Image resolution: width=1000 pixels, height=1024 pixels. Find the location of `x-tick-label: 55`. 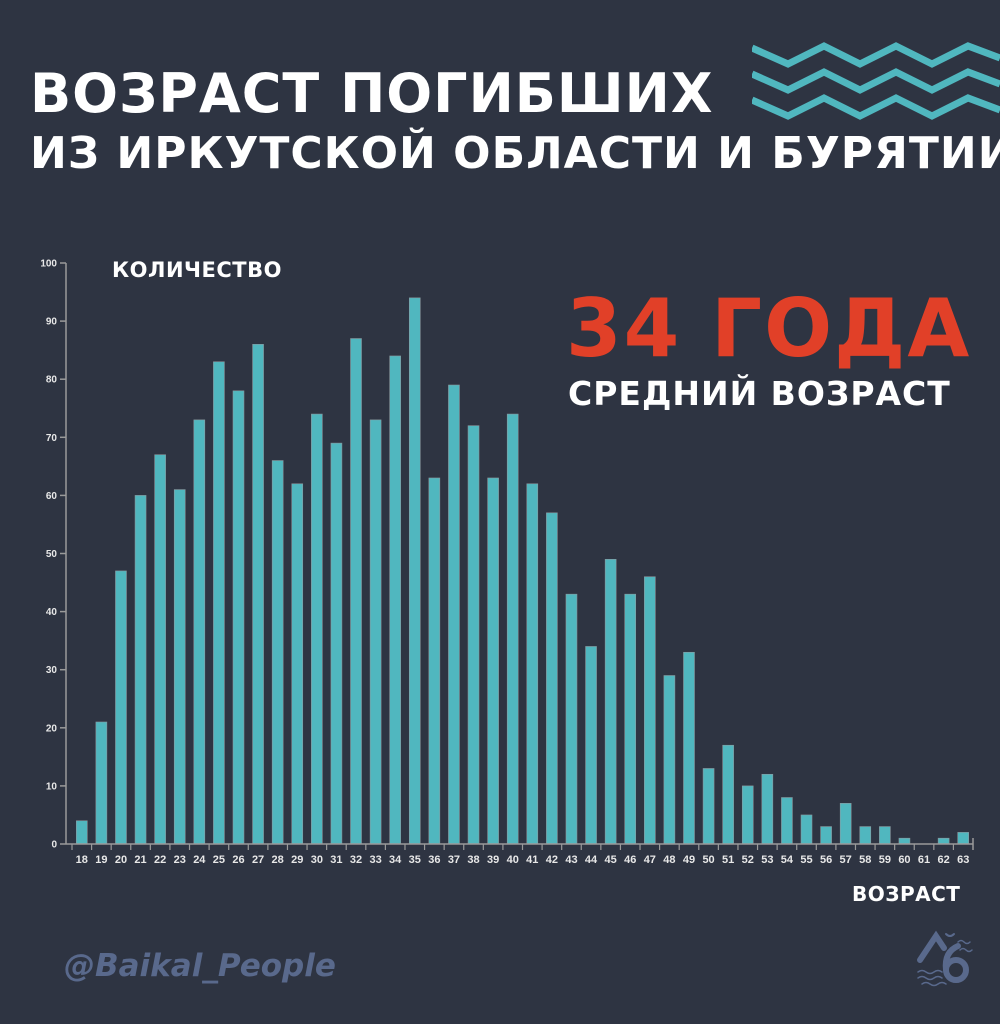

x-tick-label: 55 is located at coordinates (806, 860).